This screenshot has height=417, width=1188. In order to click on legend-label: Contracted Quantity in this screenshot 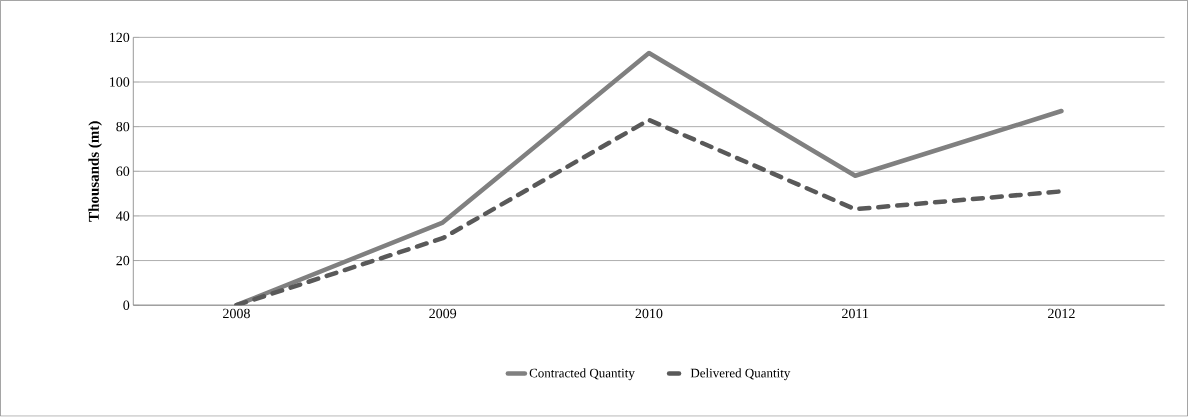, I will do `click(582, 374)`.